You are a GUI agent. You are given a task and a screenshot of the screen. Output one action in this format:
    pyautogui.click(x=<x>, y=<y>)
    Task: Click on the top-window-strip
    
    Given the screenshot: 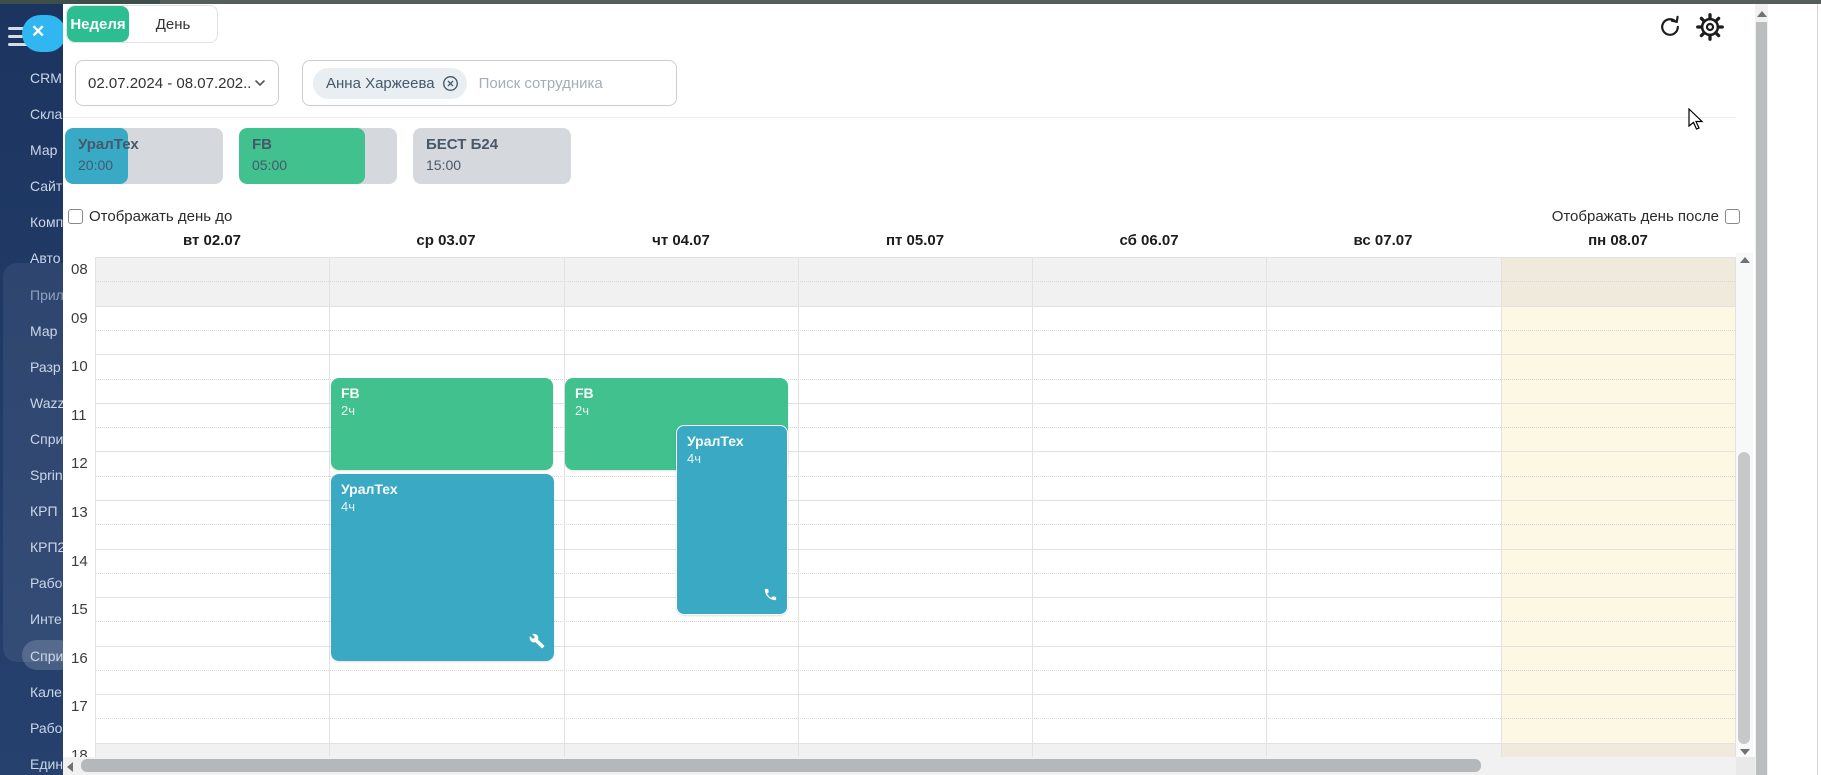 What is the action you would take?
    pyautogui.click(x=910, y=2)
    